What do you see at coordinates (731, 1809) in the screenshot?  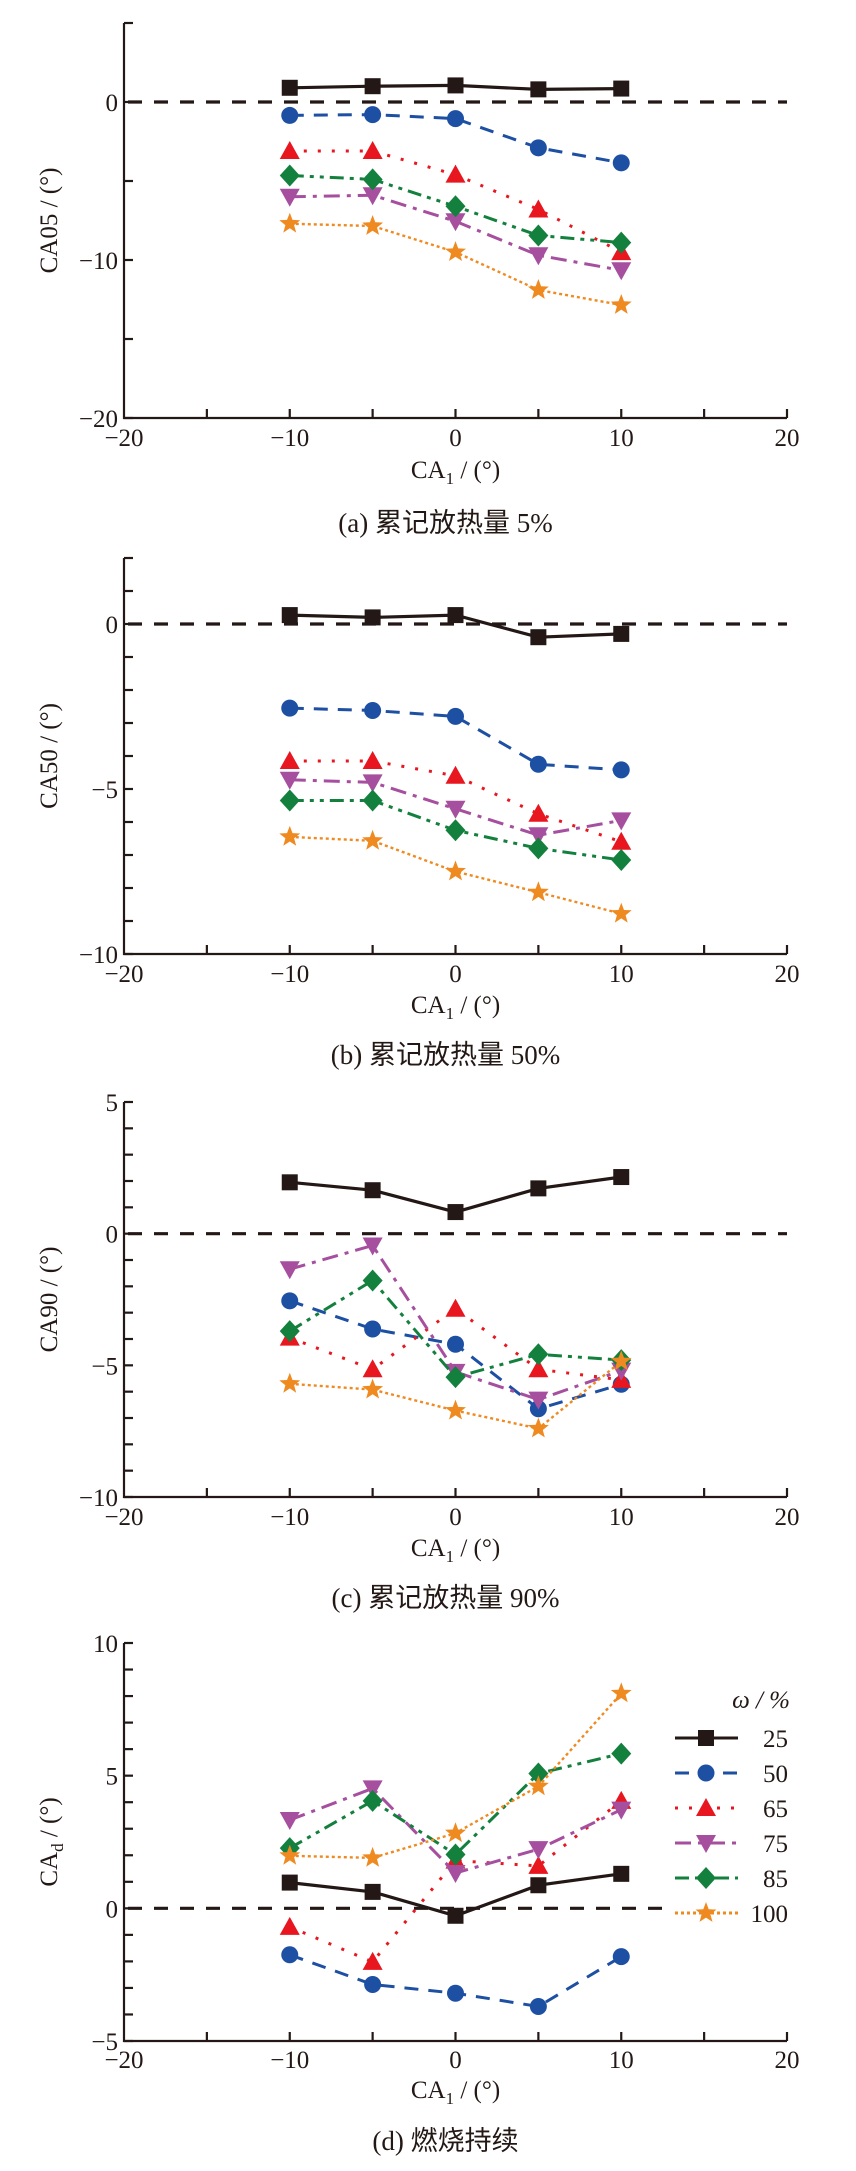 I see `legend-item-65: 65` at bounding box center [731, 1809].